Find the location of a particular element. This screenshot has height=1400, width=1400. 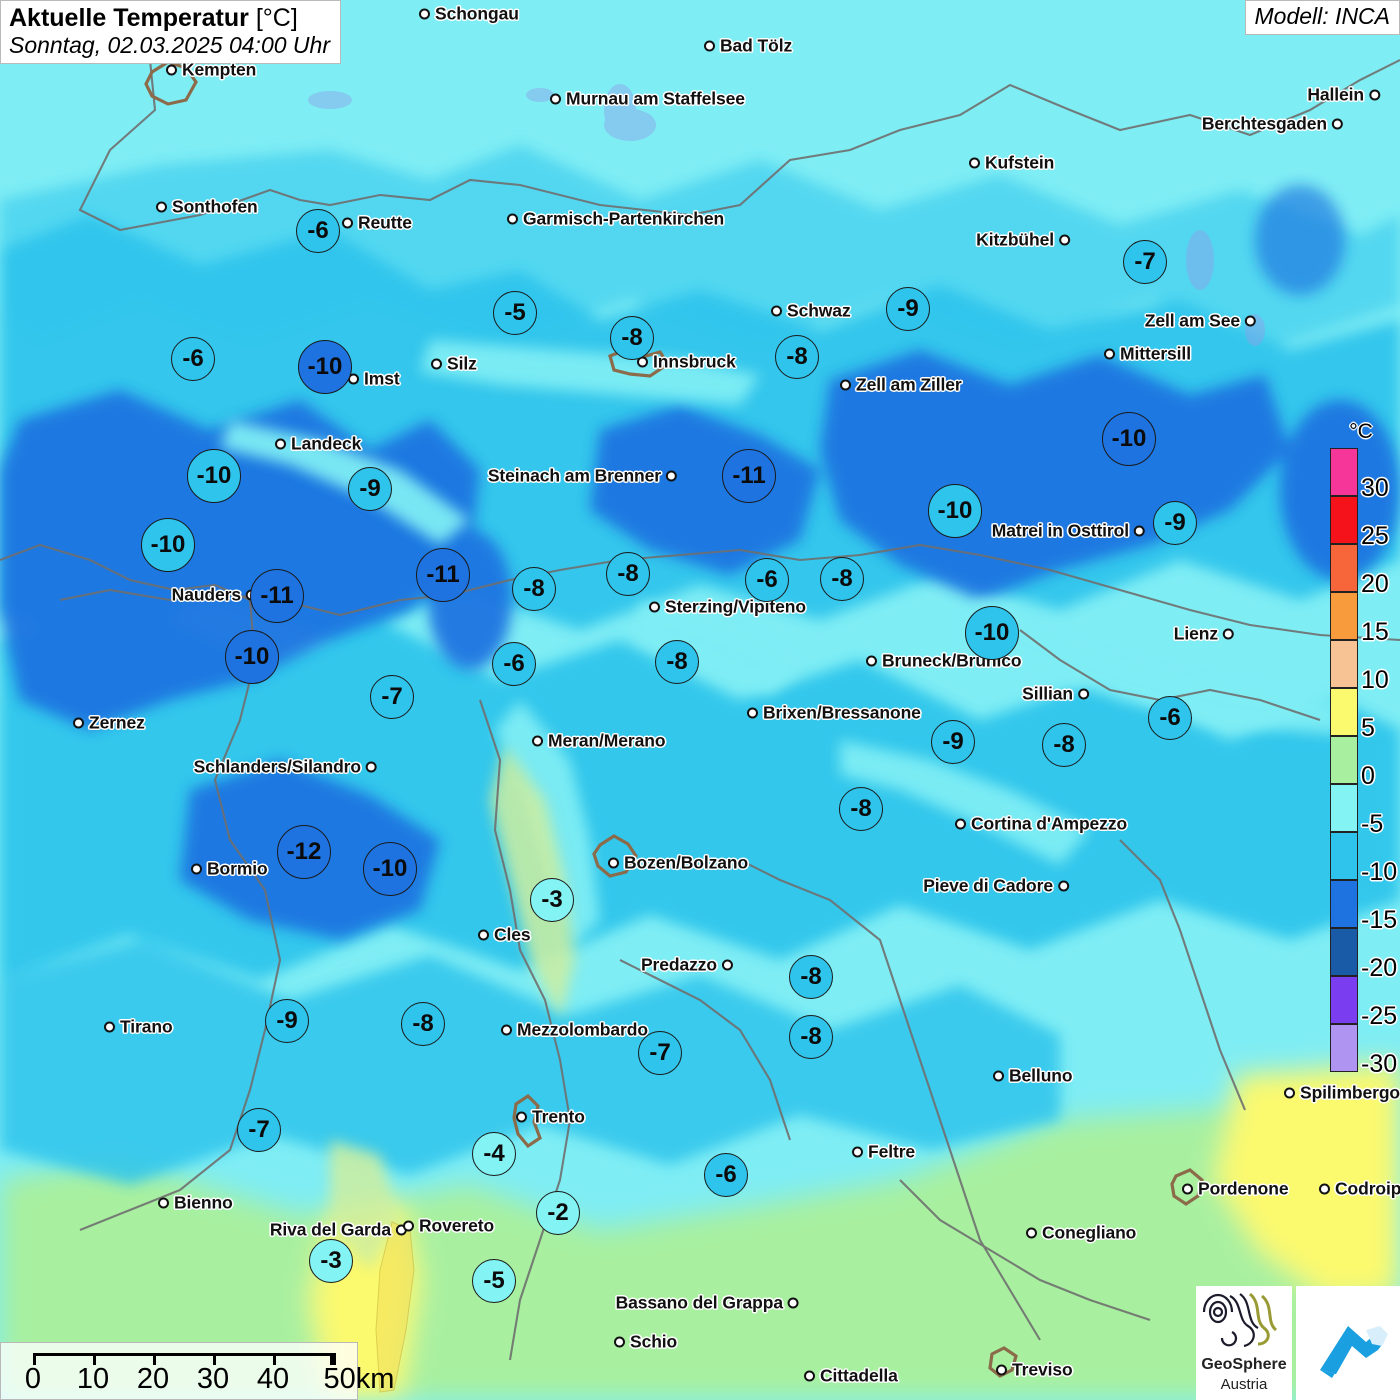

city-marker: Zernez is located at coordinates (109, 723).